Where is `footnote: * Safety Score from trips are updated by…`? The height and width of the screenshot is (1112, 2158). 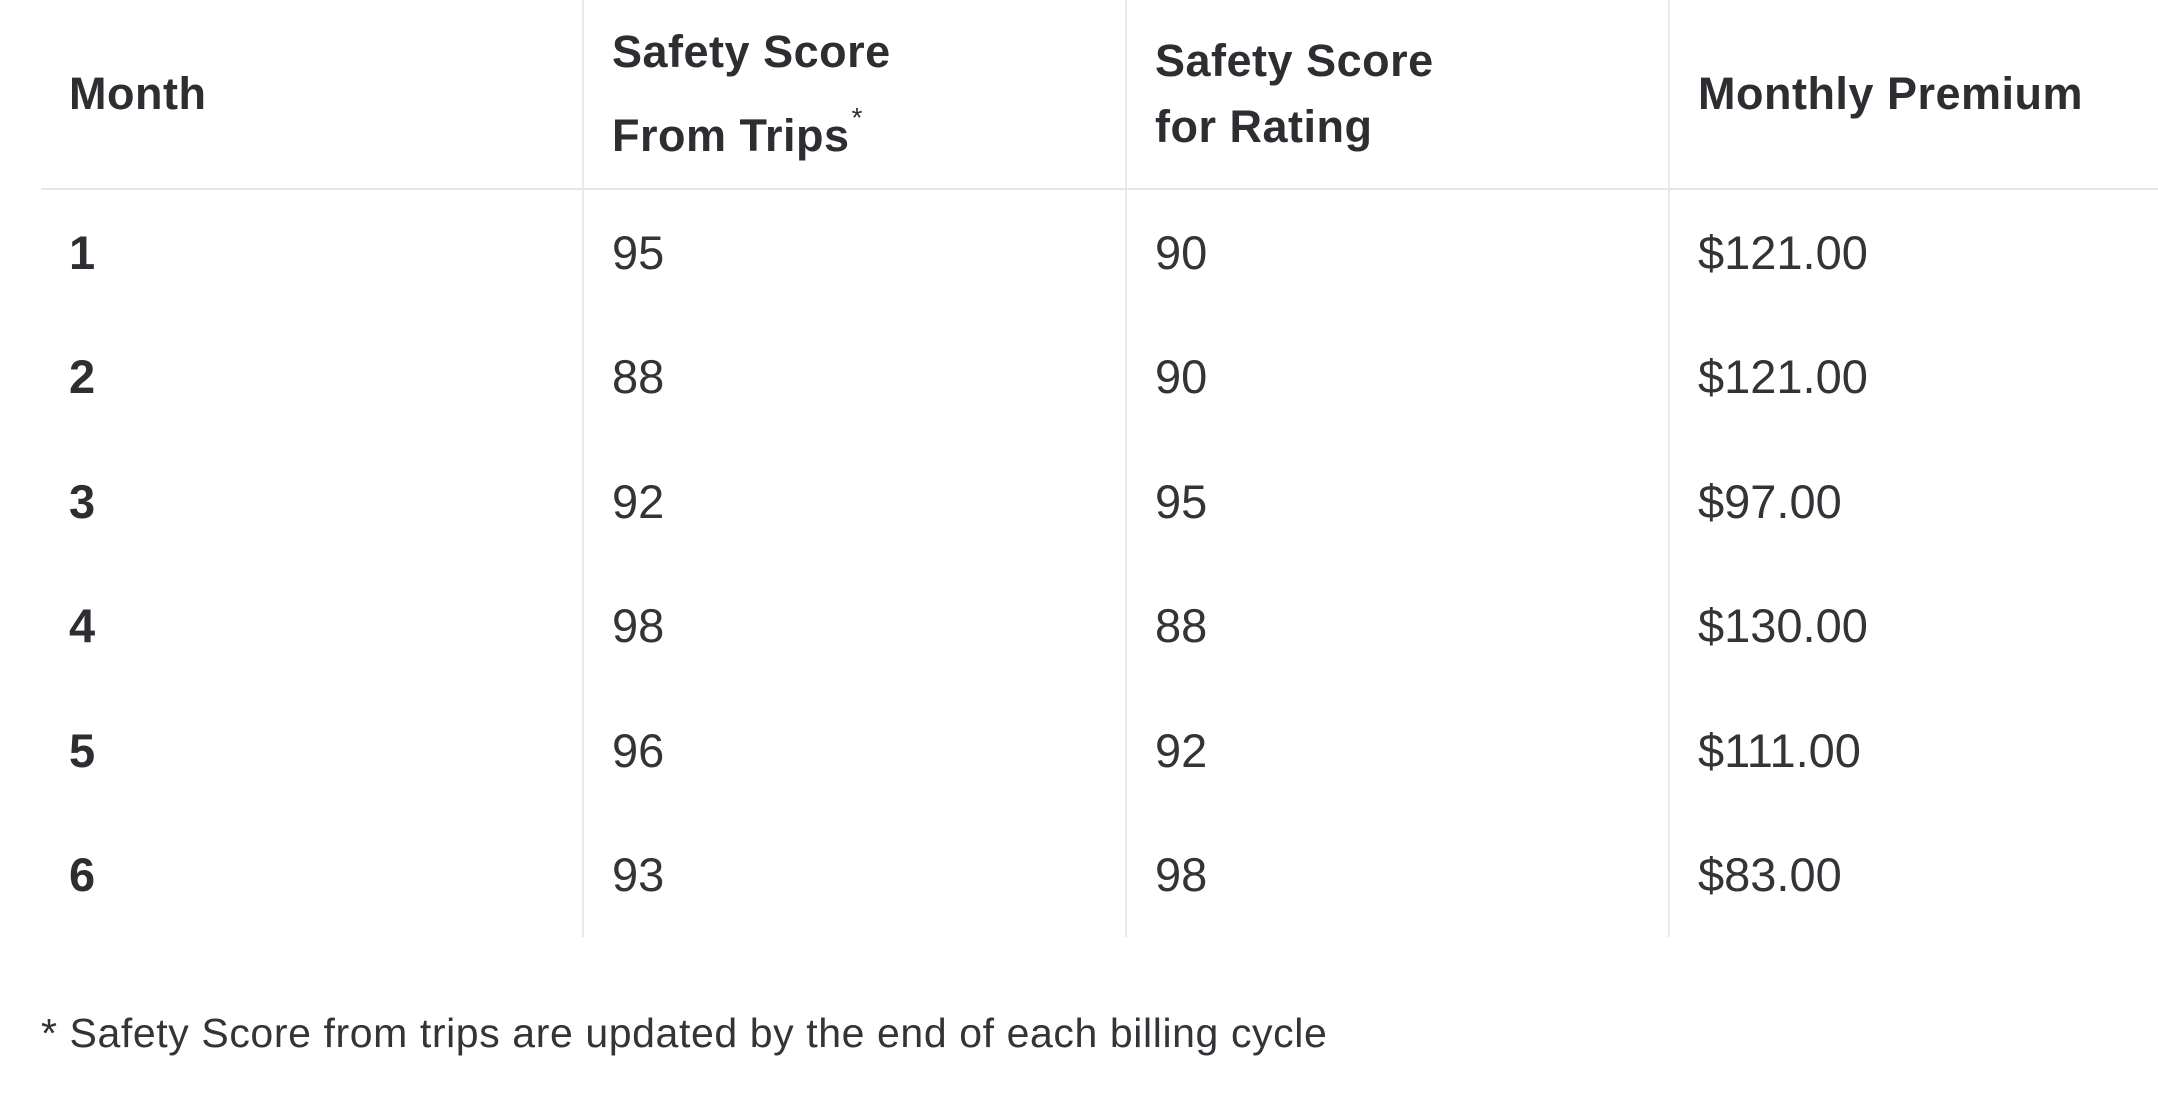
footnote: * Safety Score from trips are updated by… is located at coordinates (684, 1033).